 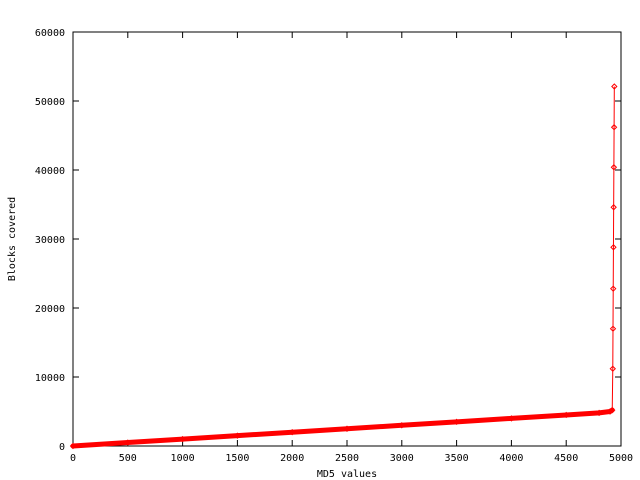 I want to click on y-tick-label: 60000, so click(x=50, y=33).